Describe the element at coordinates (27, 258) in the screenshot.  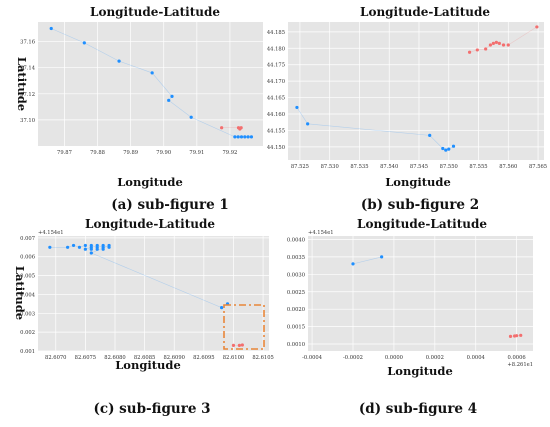
I see `y-tick-label: 0.006` at that location.